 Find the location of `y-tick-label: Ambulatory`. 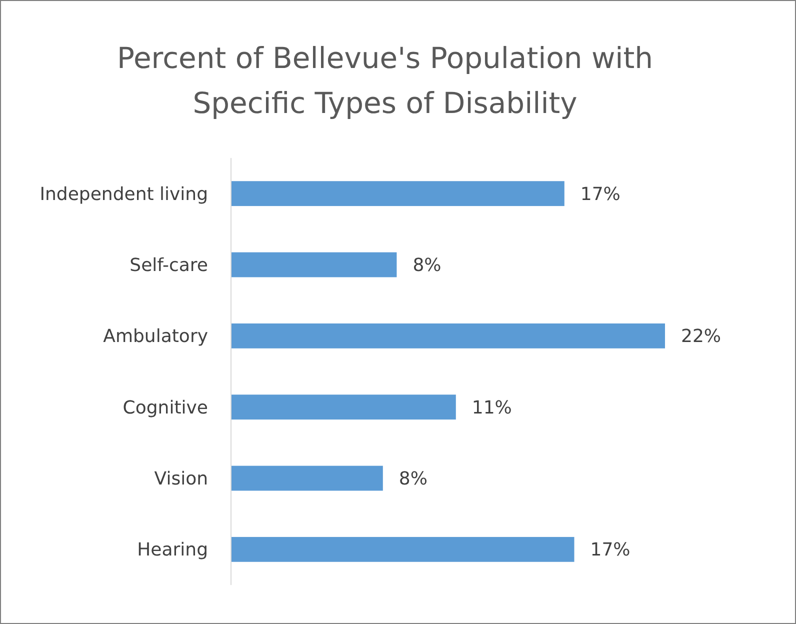

y-tick-label: Ambulatory is located at coordinates (155, 337).